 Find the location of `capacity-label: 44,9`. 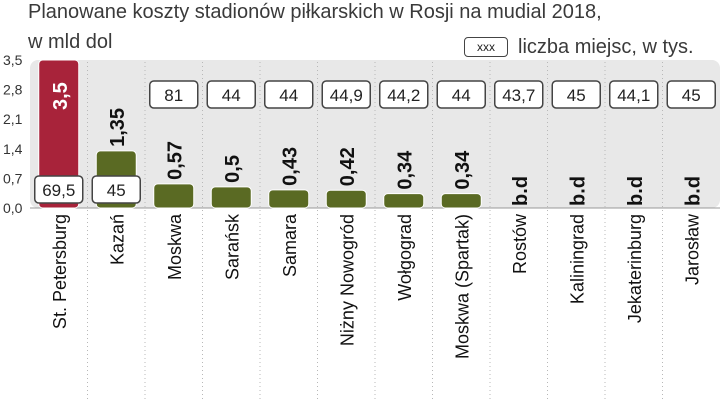

capacity-label: 44,9 is located at coordinates (346, 95).